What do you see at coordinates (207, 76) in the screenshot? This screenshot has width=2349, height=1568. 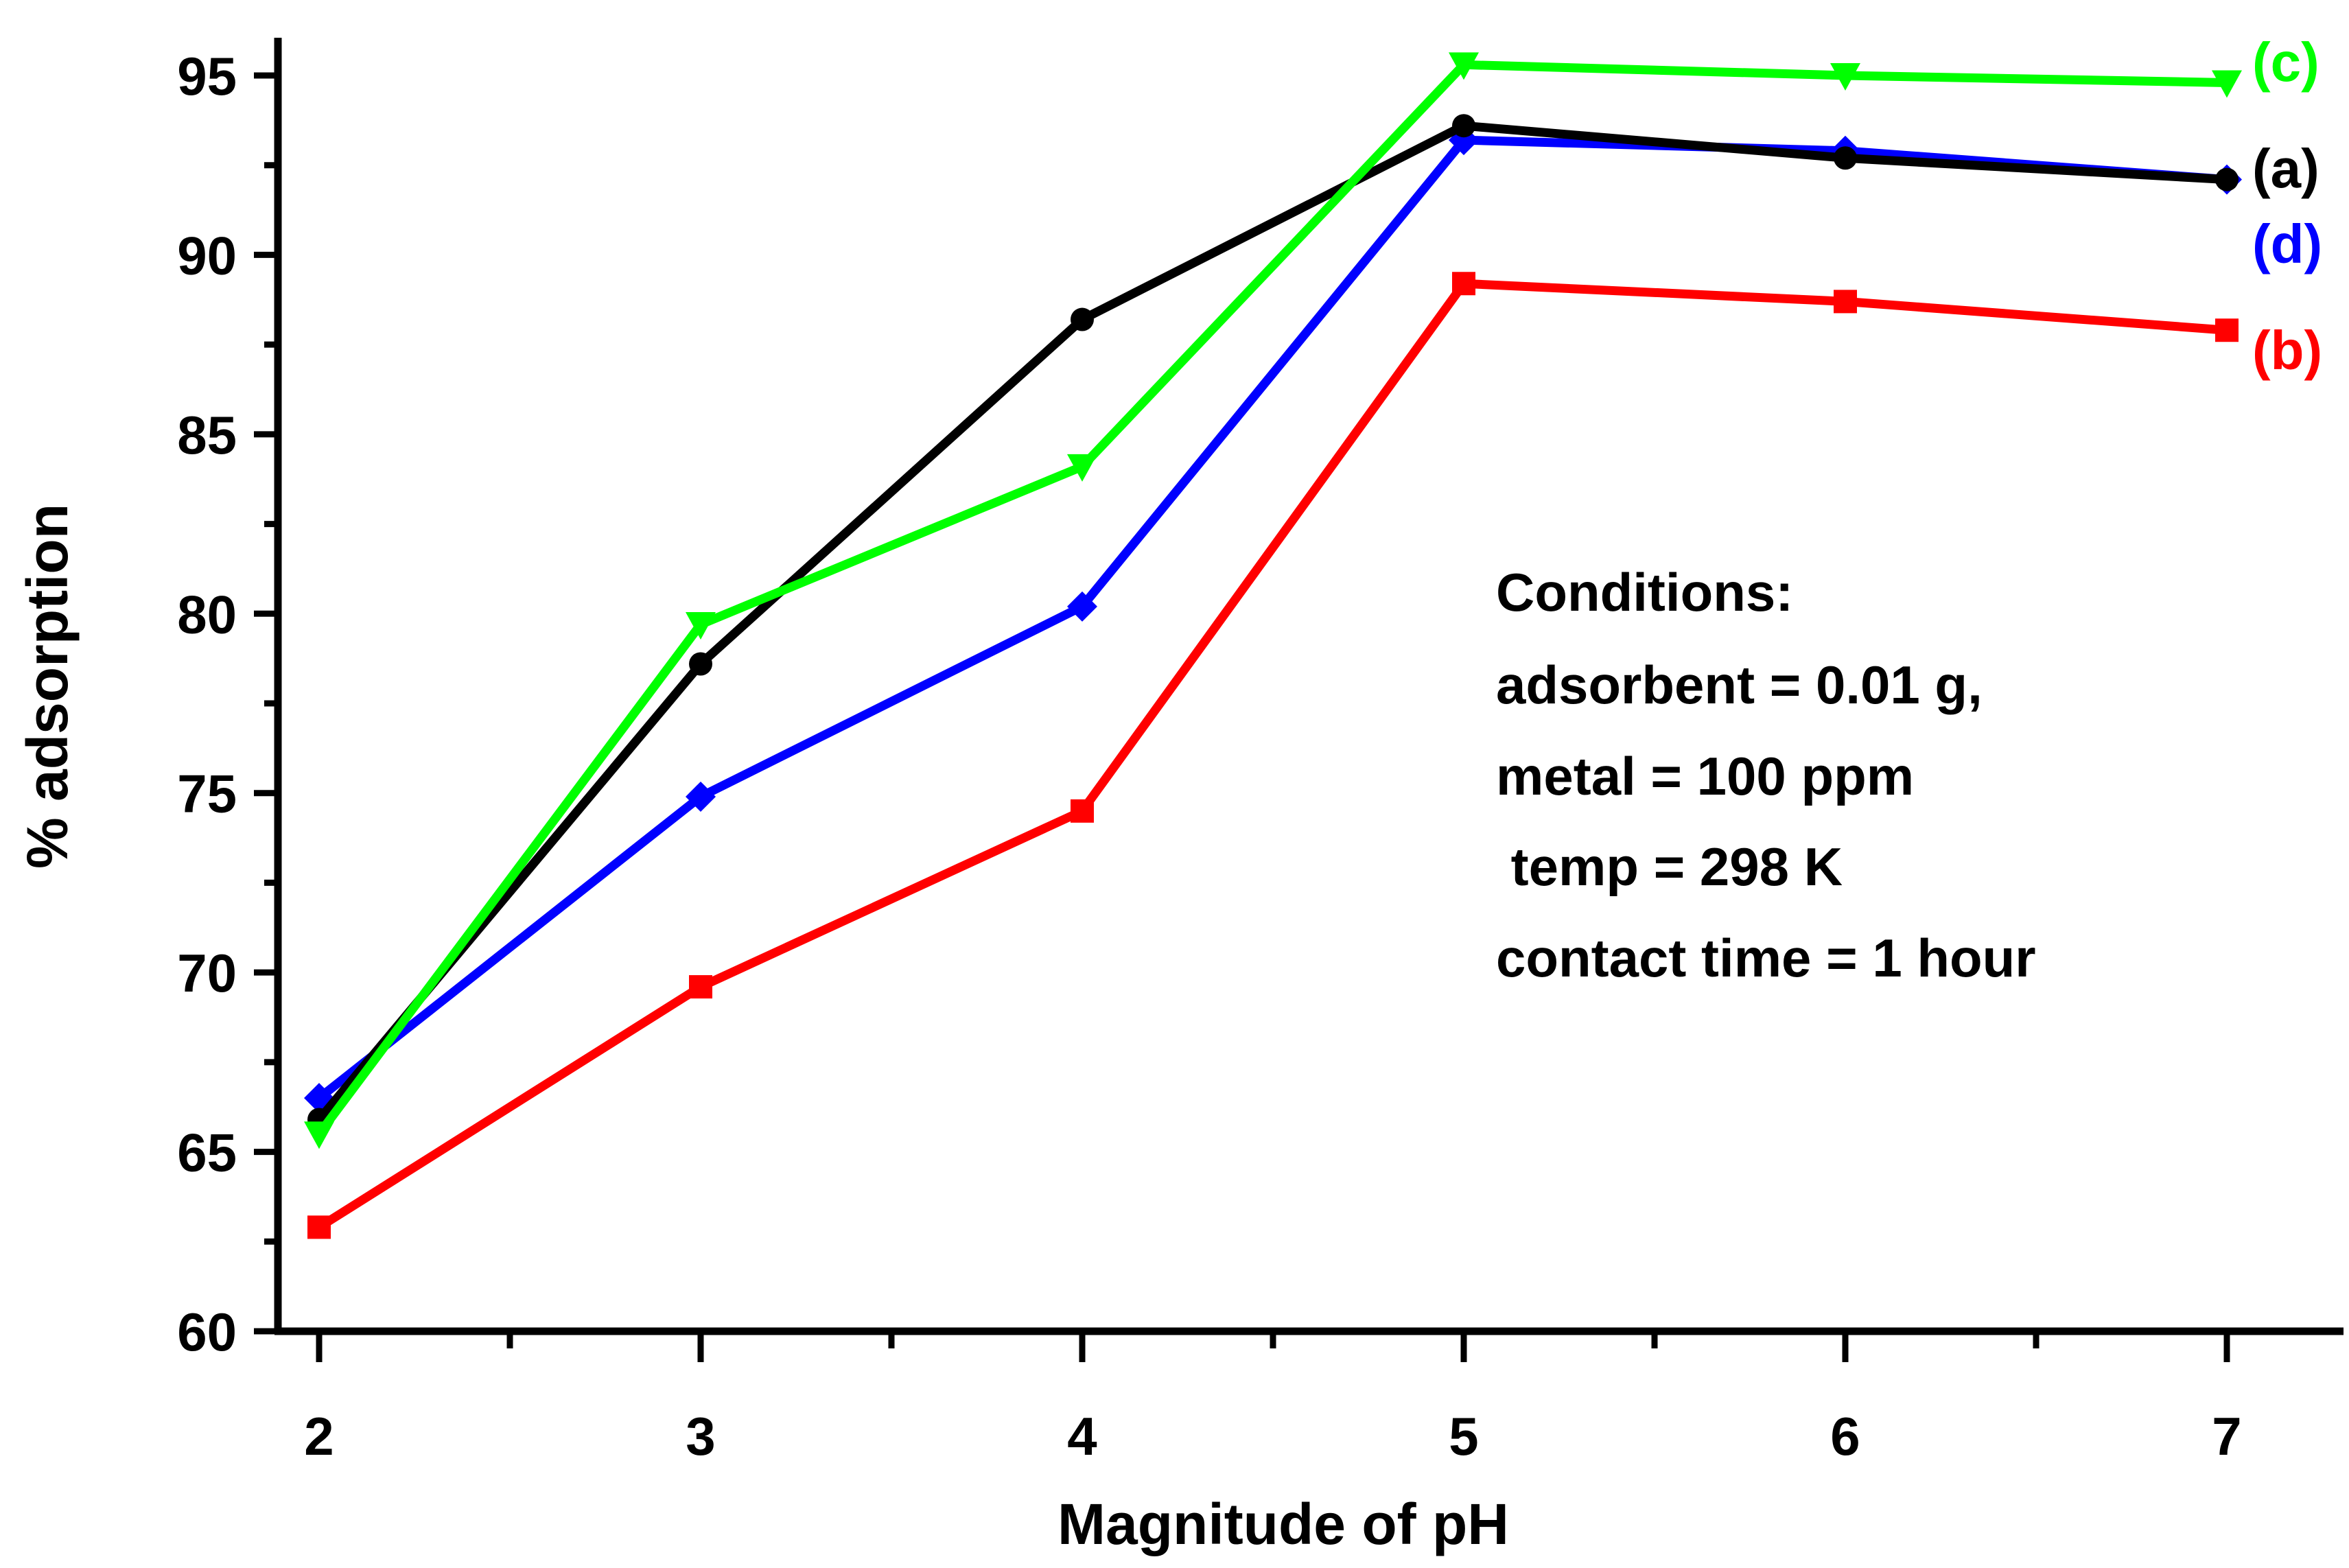 I see `y-tick-label: 95` at bounding box center [207, 76].